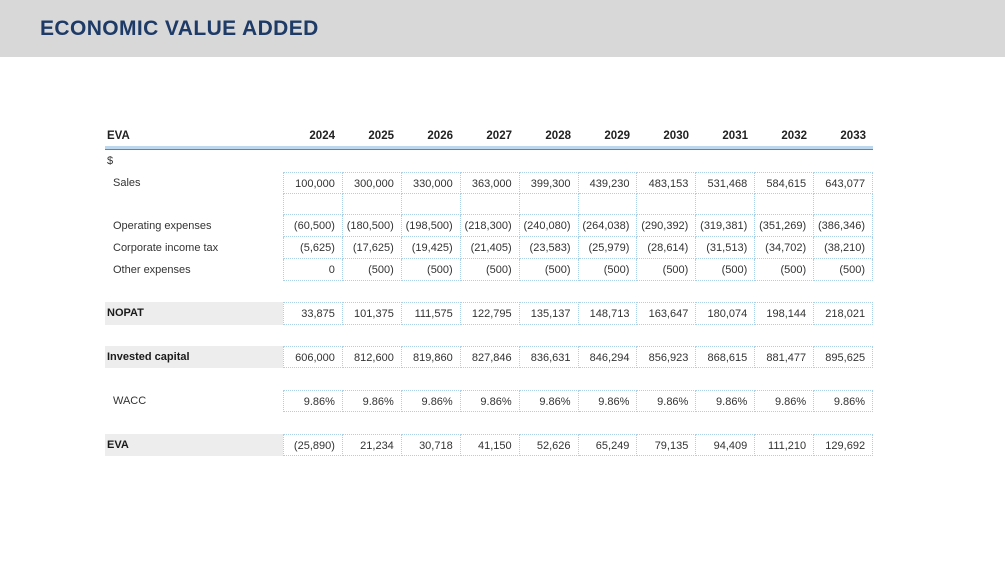 The height and width of the screenshot is (565, 1005). I want to click on cell: (319,381), so click(726, 226).